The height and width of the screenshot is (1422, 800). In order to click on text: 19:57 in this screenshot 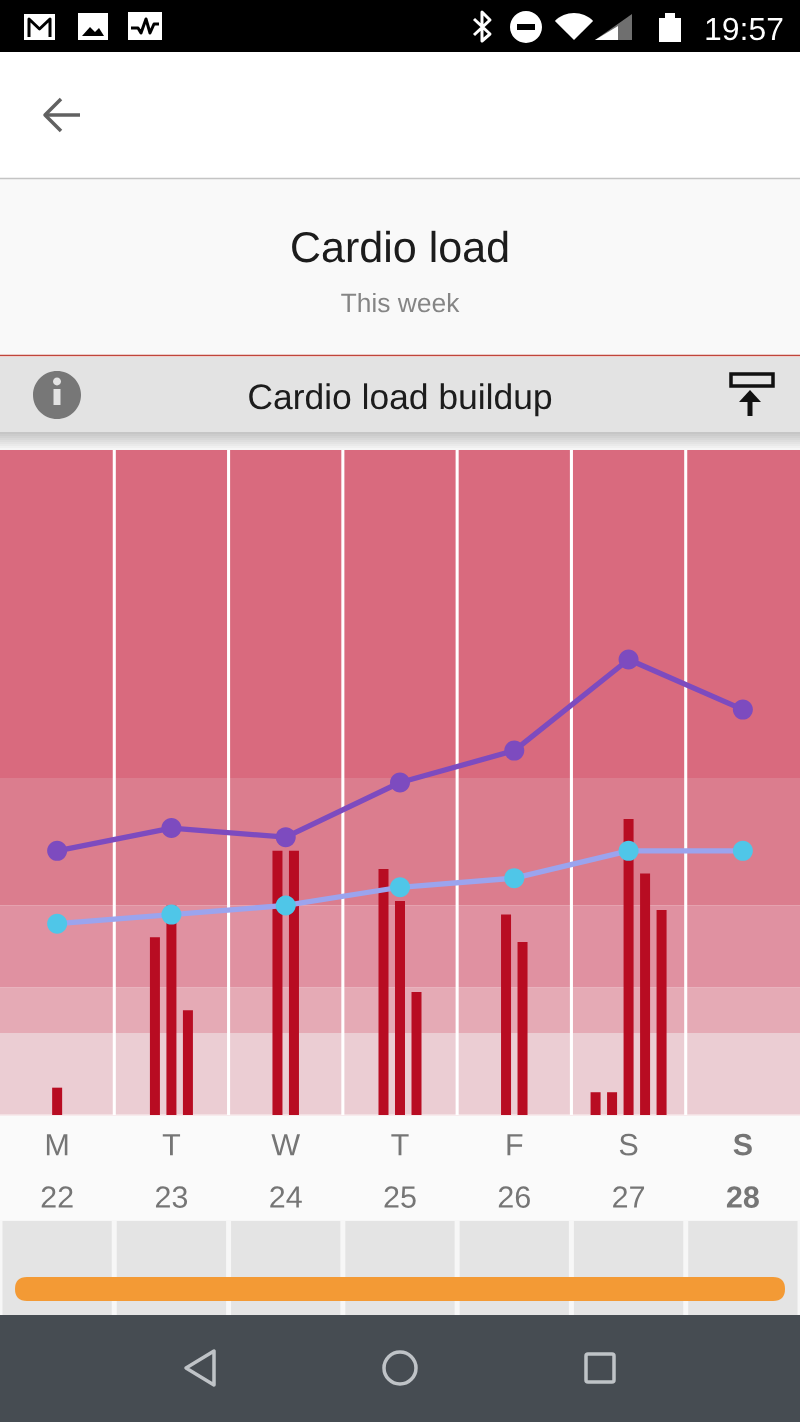, I will do `click(744, 29)`.